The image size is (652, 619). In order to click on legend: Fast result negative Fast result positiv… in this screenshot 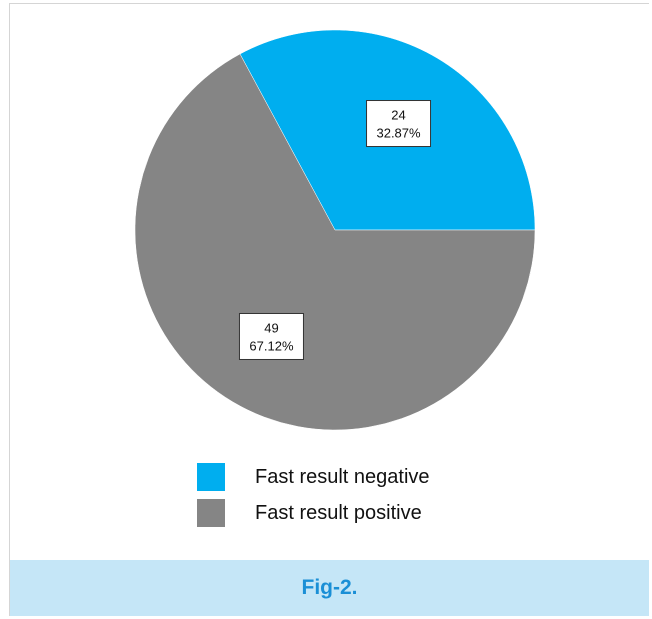, I will do `click(313, 495)`.